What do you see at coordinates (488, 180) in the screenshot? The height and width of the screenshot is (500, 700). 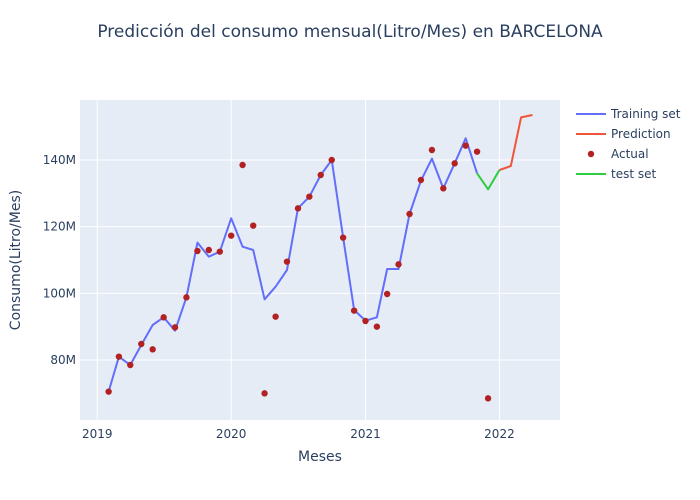 I see `test-set-line` at bounding box center [488, 180].